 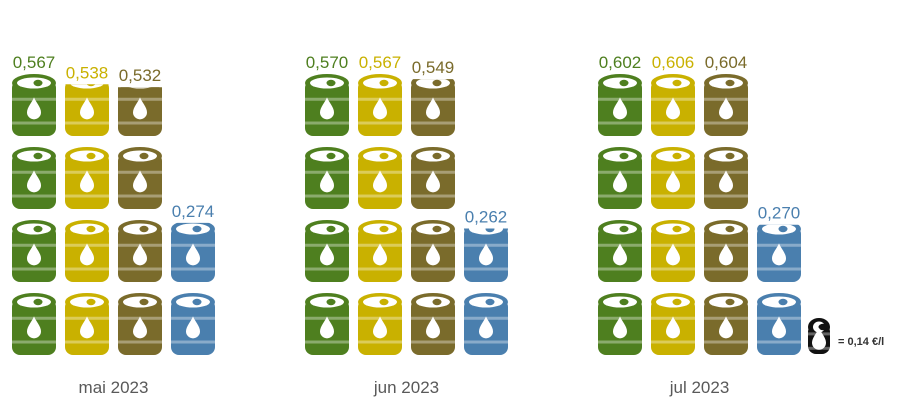 I want to click on legend-barrel, so click(x=819, y=336).